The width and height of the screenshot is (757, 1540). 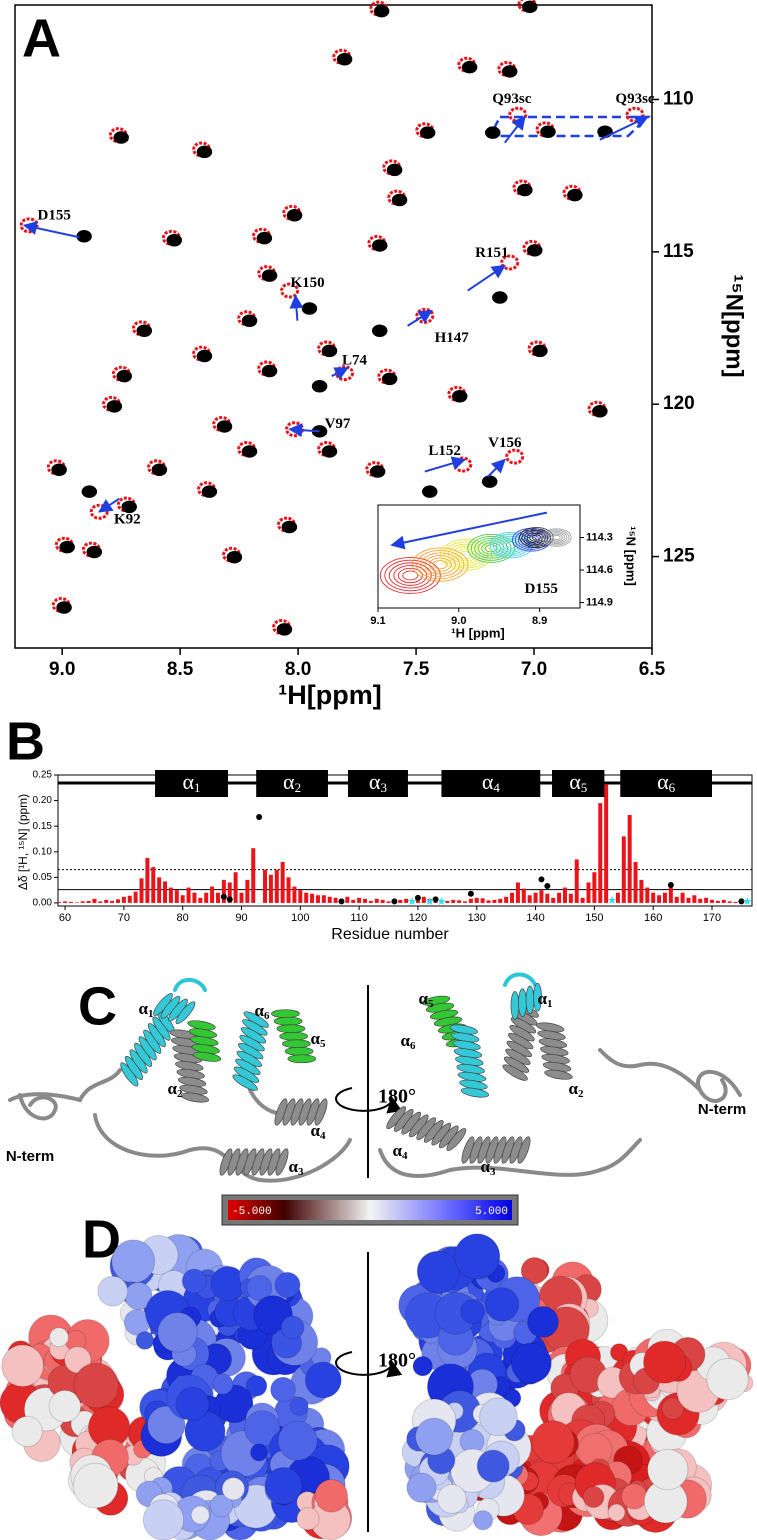 I want to click on helix-box, so click(x=292, y=783).